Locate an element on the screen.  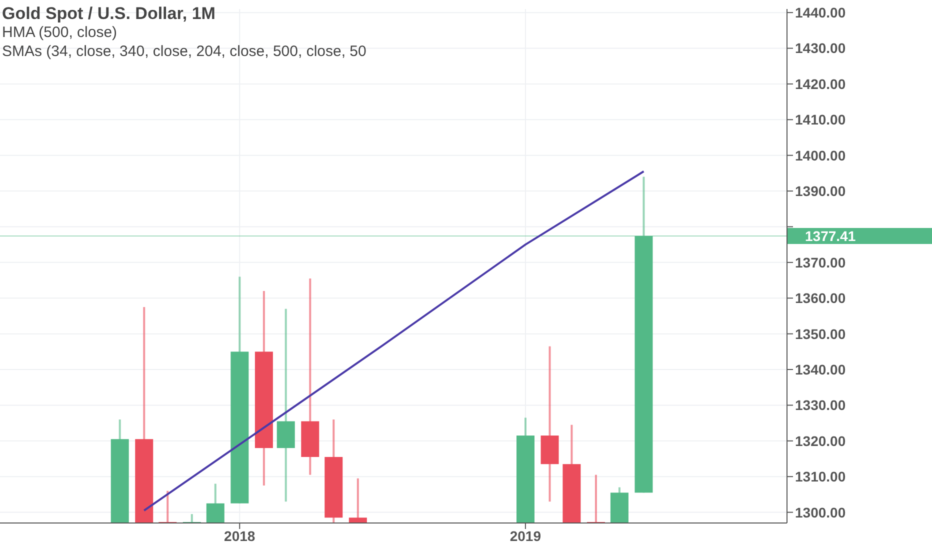
chart-title: Gold Spot / U.S. Dollar, 1M is located at coordinates (109, 13).